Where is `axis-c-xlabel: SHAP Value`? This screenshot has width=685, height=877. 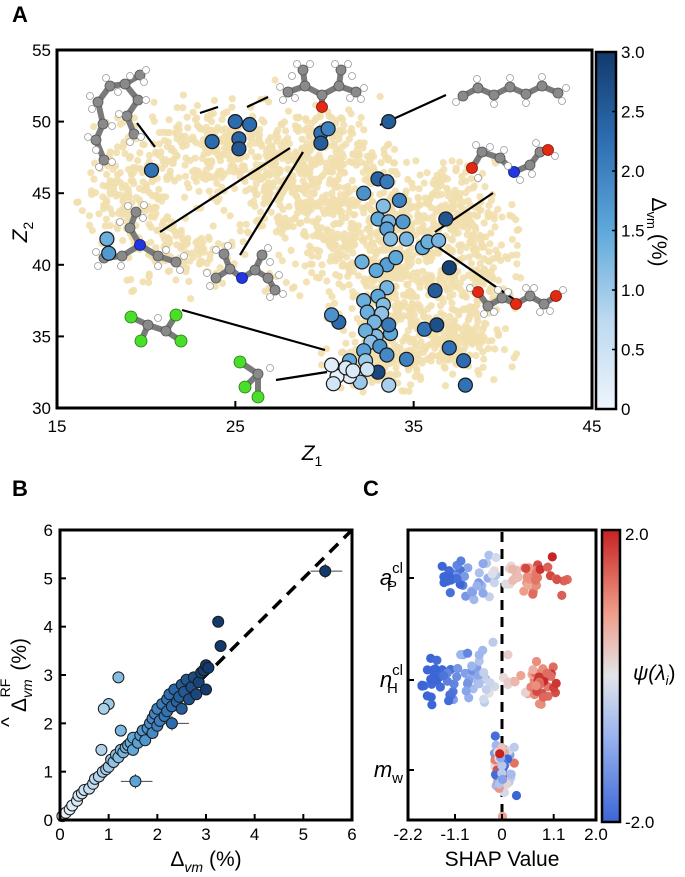
axis-c-xlabel: SHAP Value is located at coordinates (502, 859).